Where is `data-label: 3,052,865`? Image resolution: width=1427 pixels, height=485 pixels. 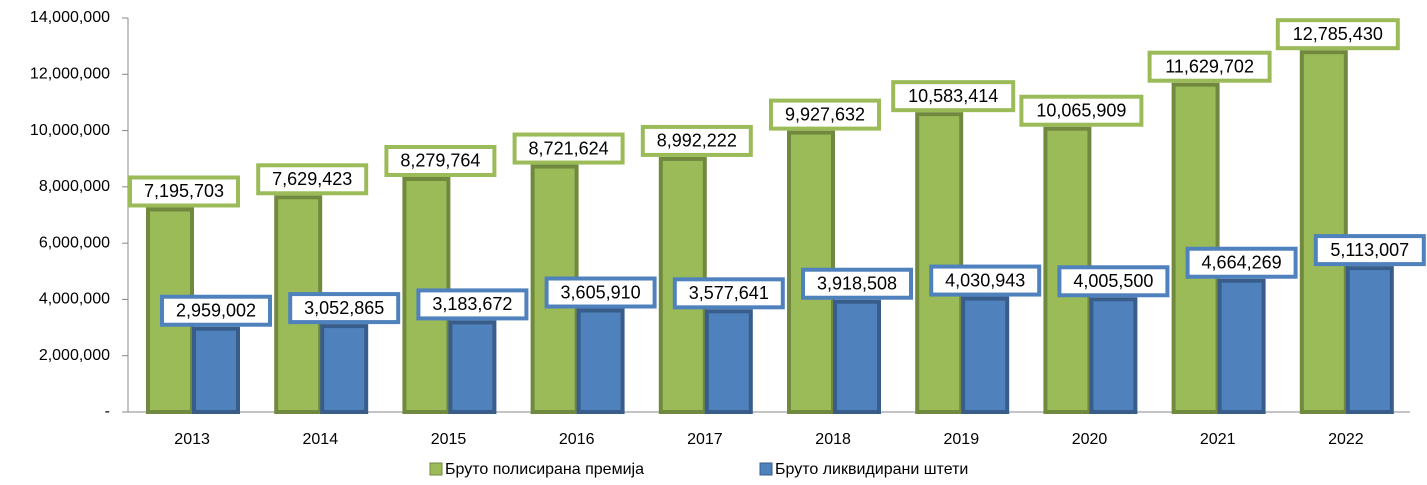
data-label: 3,052,865 is located at coordinates (344, 308).